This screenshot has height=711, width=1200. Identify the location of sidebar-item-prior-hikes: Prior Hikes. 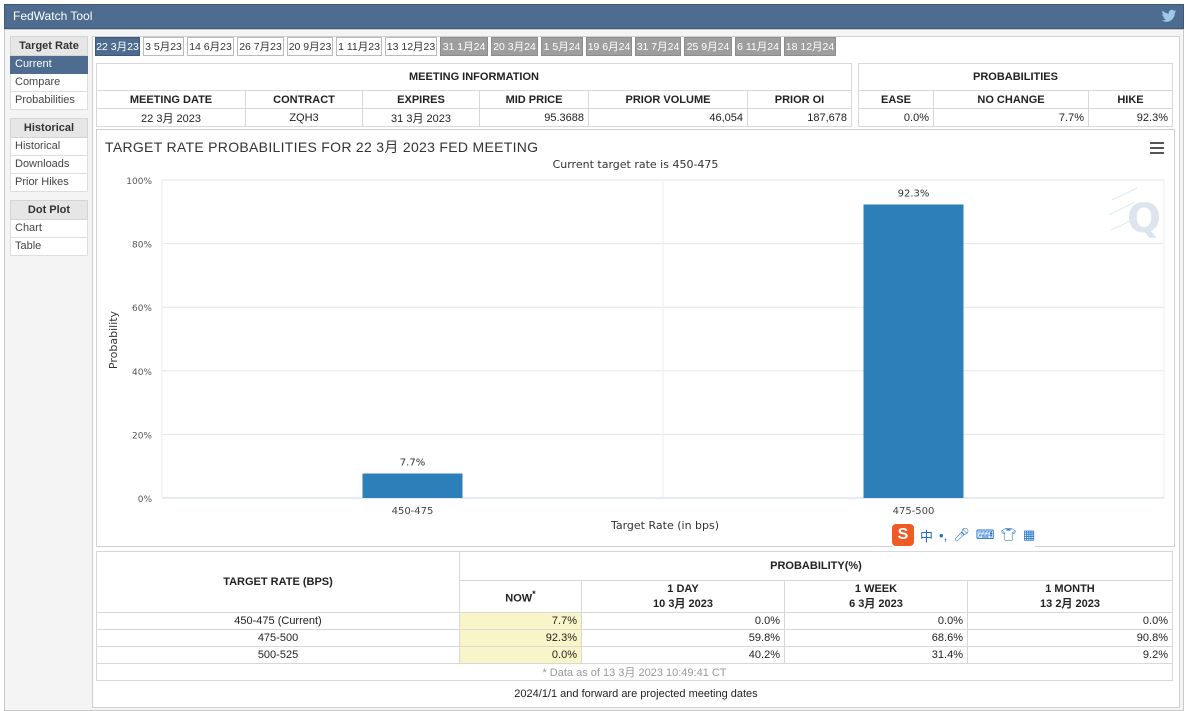
(49, 183).